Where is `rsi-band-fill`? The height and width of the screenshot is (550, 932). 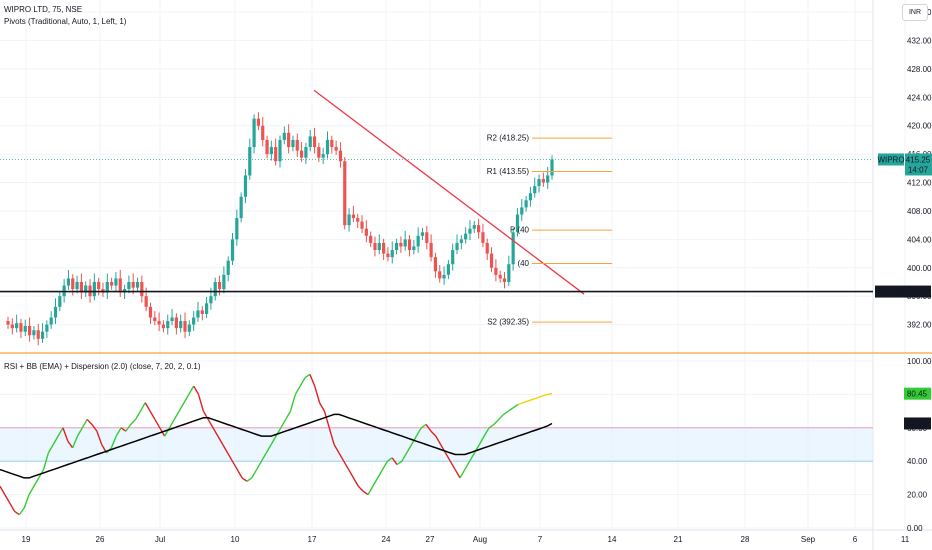
rsi-band-fill is located at coordinates (436, 444).